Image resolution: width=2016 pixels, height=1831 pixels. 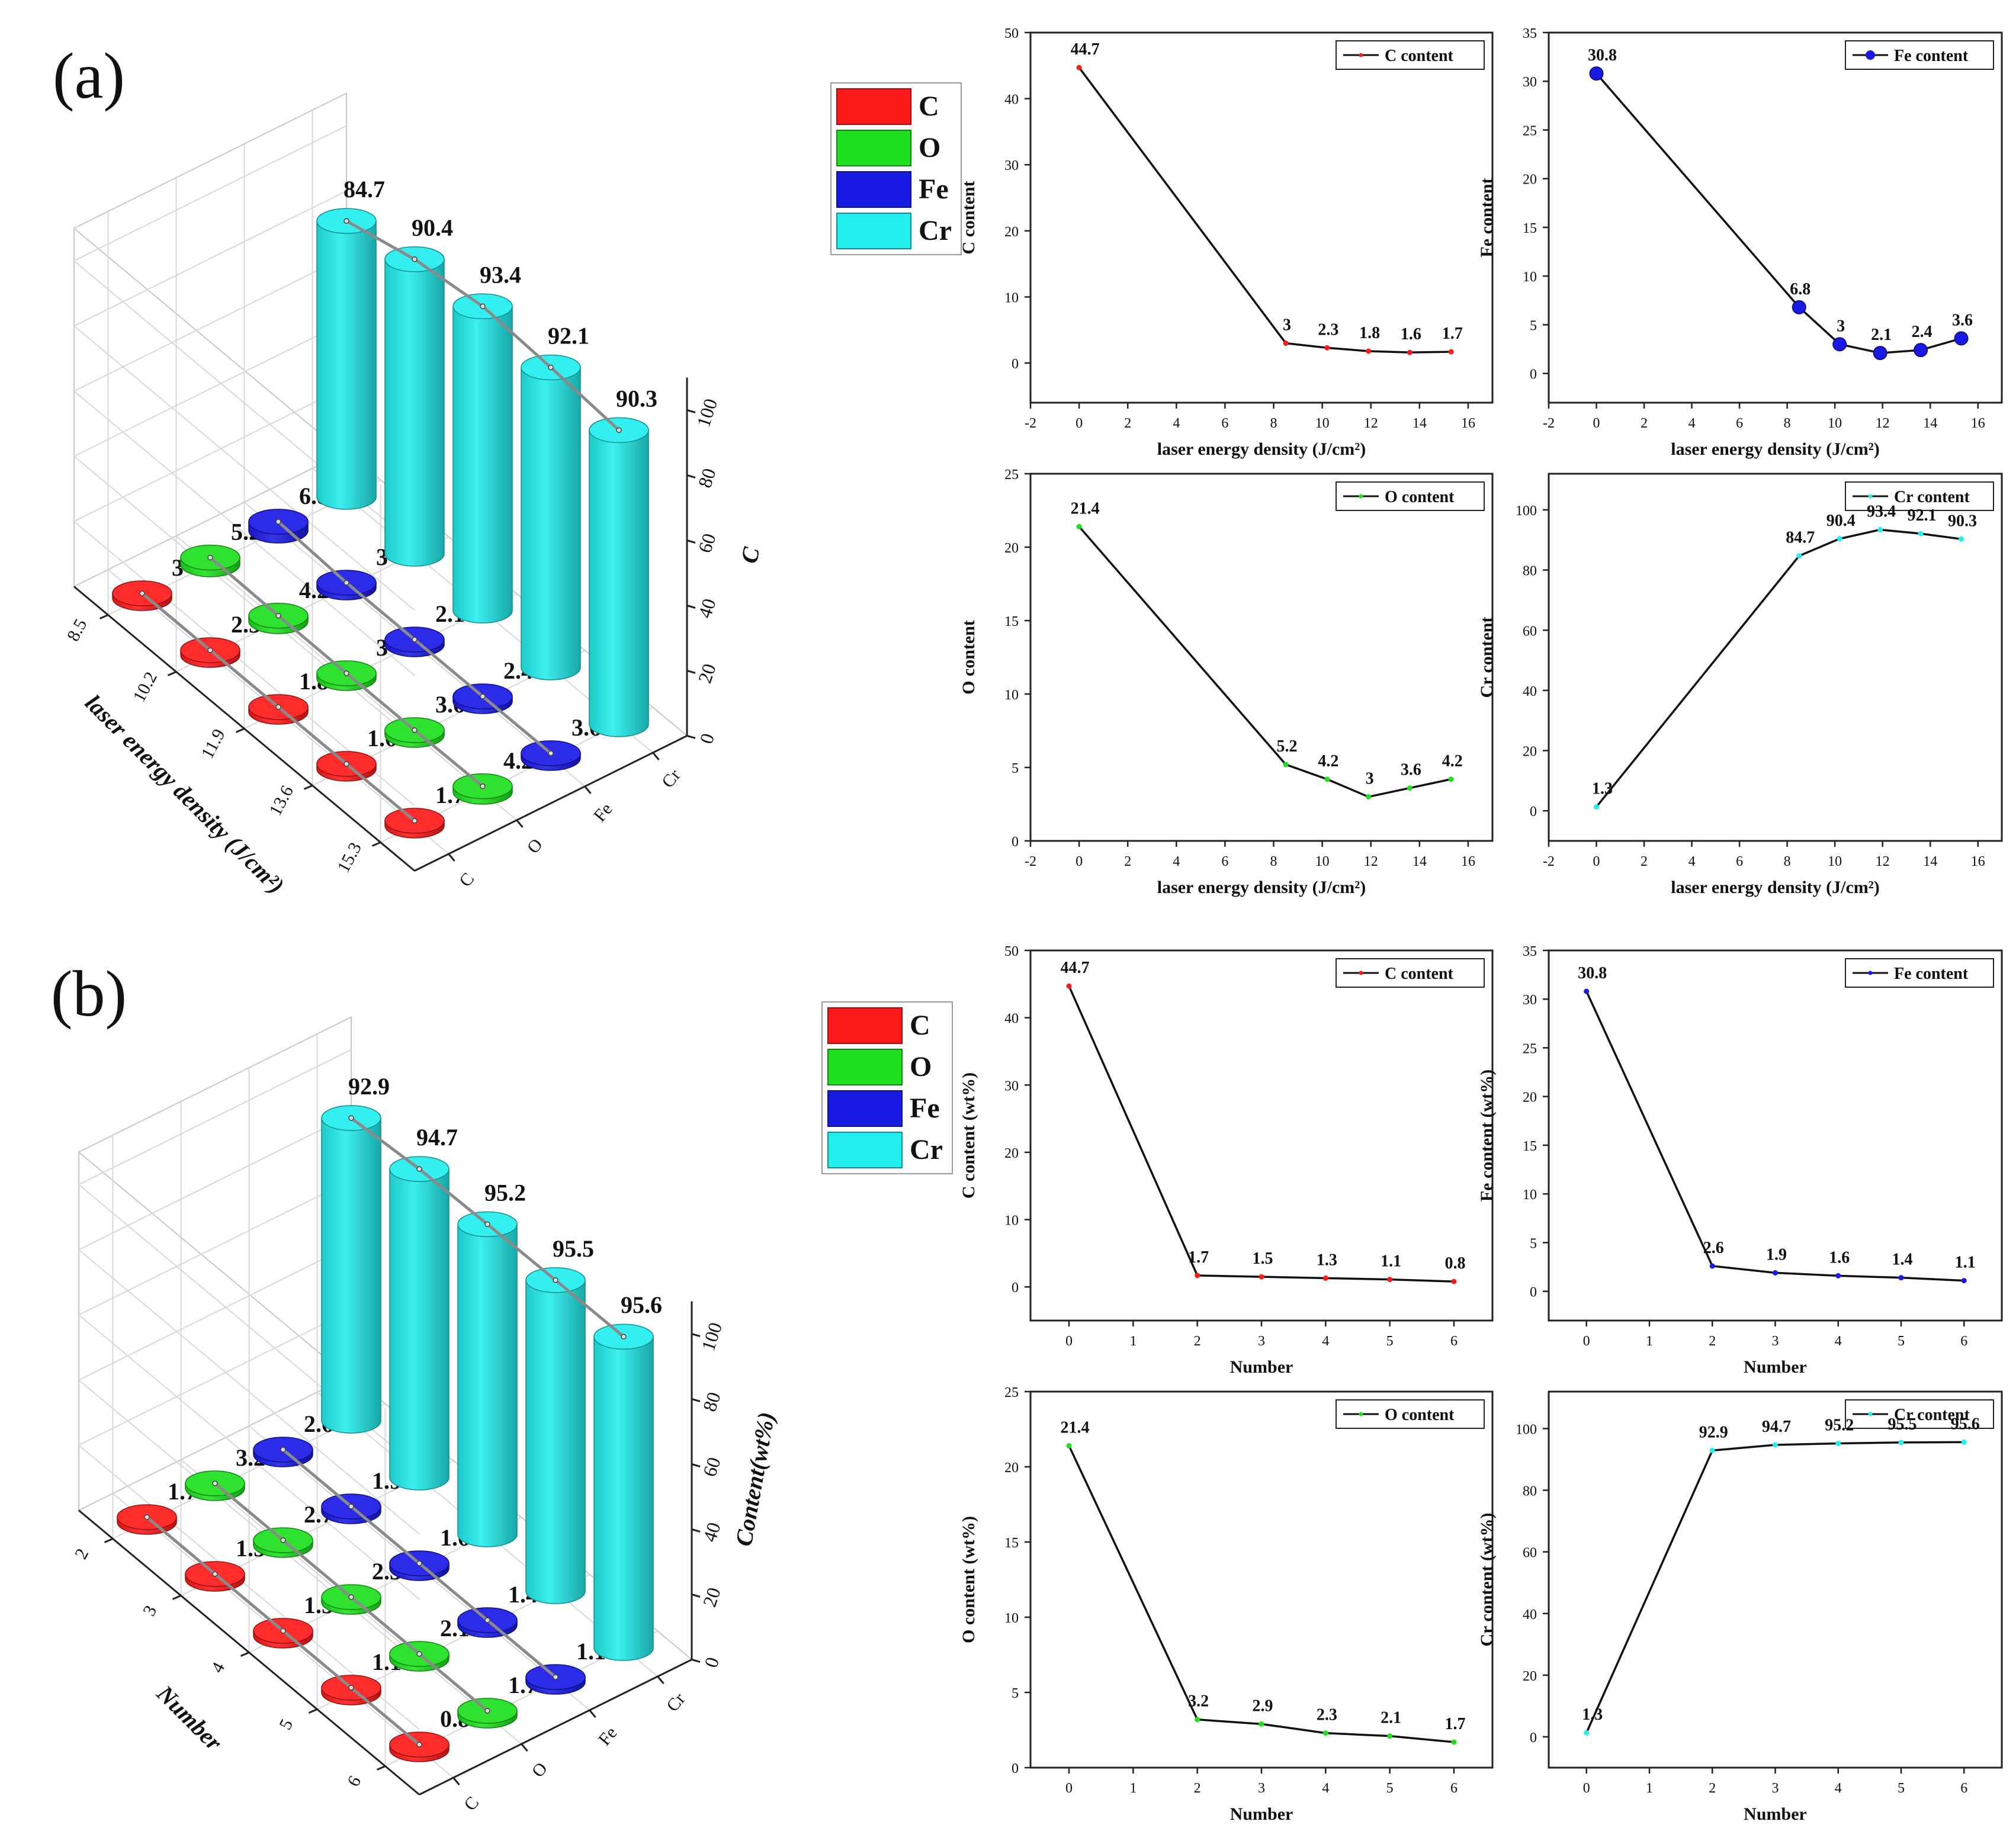 I want to click on data-label: 84.7, so click(x=1800, y=538).